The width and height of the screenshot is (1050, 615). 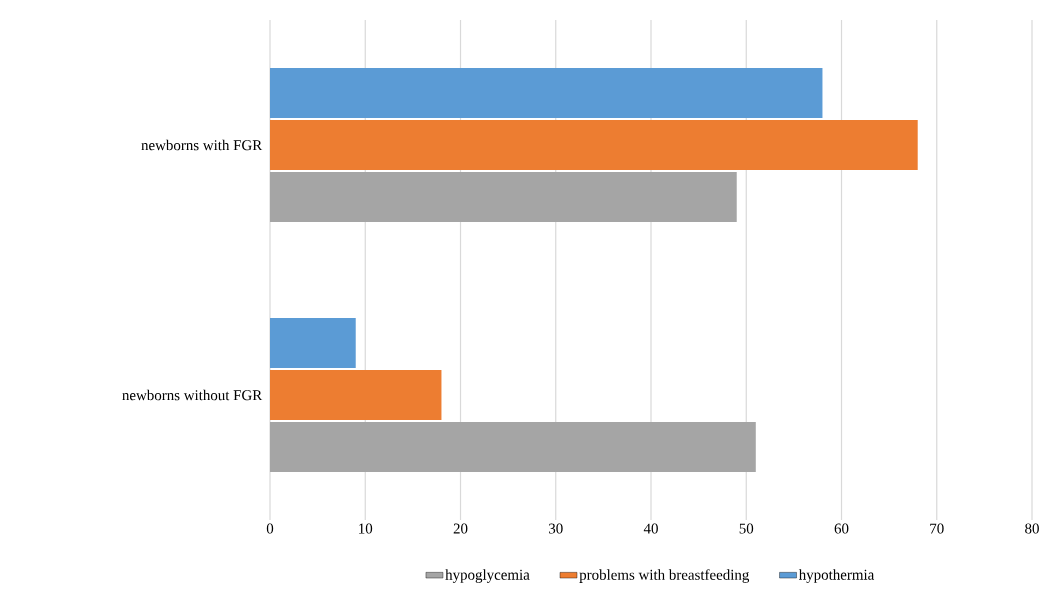 I want to click on x-tick-label: 30, so click(x=556, y=528).